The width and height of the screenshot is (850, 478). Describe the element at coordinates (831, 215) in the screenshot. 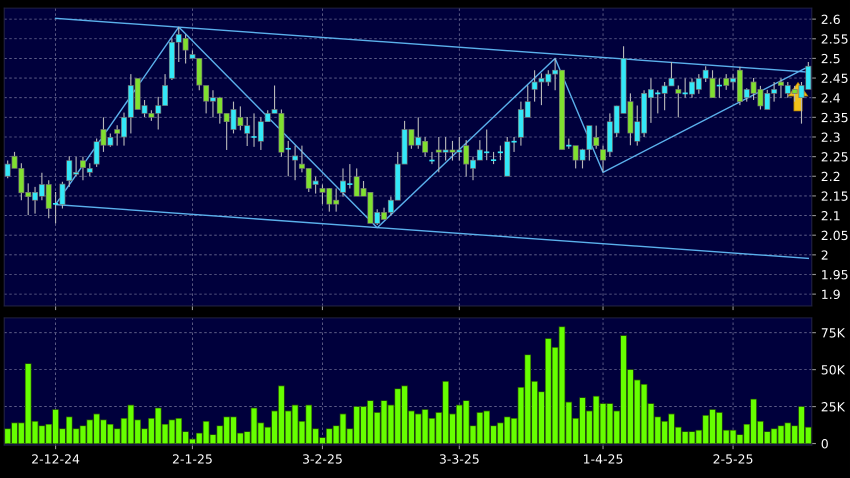

I see `y-tick-label: 2.1` at that location.